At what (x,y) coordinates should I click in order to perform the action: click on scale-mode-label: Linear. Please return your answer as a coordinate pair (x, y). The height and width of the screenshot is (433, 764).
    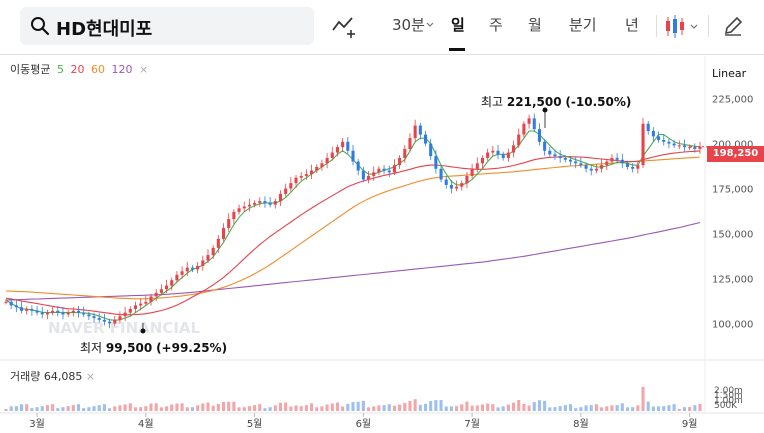
    Looking at the image, I should click on (729, 73).